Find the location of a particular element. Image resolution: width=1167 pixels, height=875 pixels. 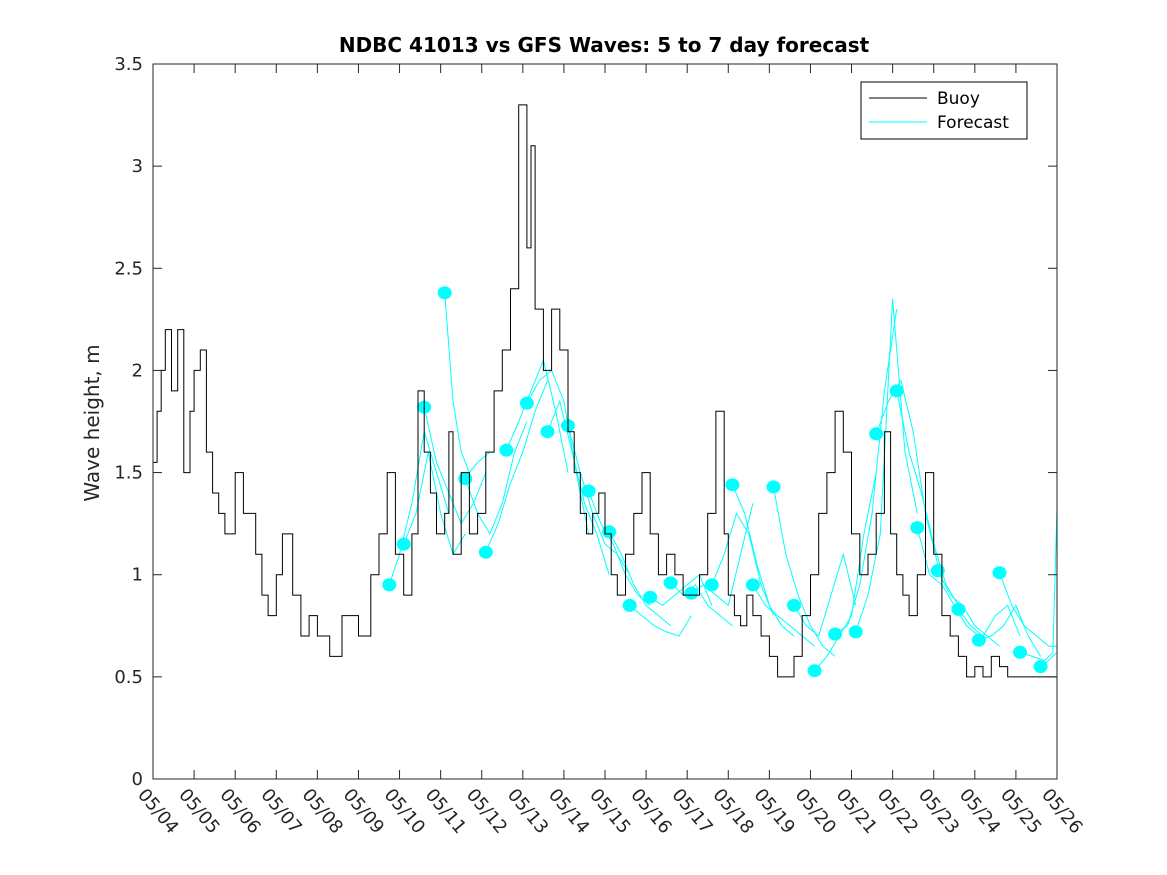

x-tick-label: 05/08 is located at coordinates (322, 811).